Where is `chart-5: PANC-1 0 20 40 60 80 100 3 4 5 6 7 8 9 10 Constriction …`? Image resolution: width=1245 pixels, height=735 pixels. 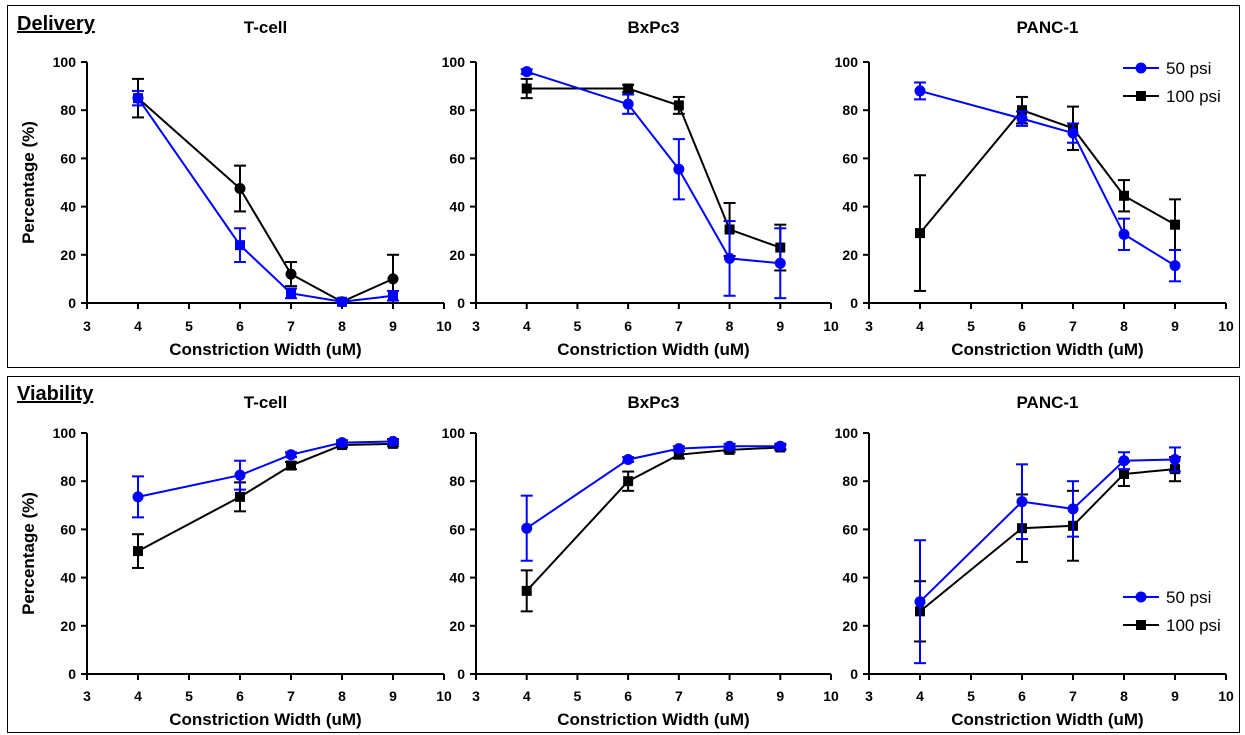 chart-5: PANC-1 0 20 40 60 80 100 3 4 5 6 7 8 9 10 Constriction … is located at coordinates (1034, 561).